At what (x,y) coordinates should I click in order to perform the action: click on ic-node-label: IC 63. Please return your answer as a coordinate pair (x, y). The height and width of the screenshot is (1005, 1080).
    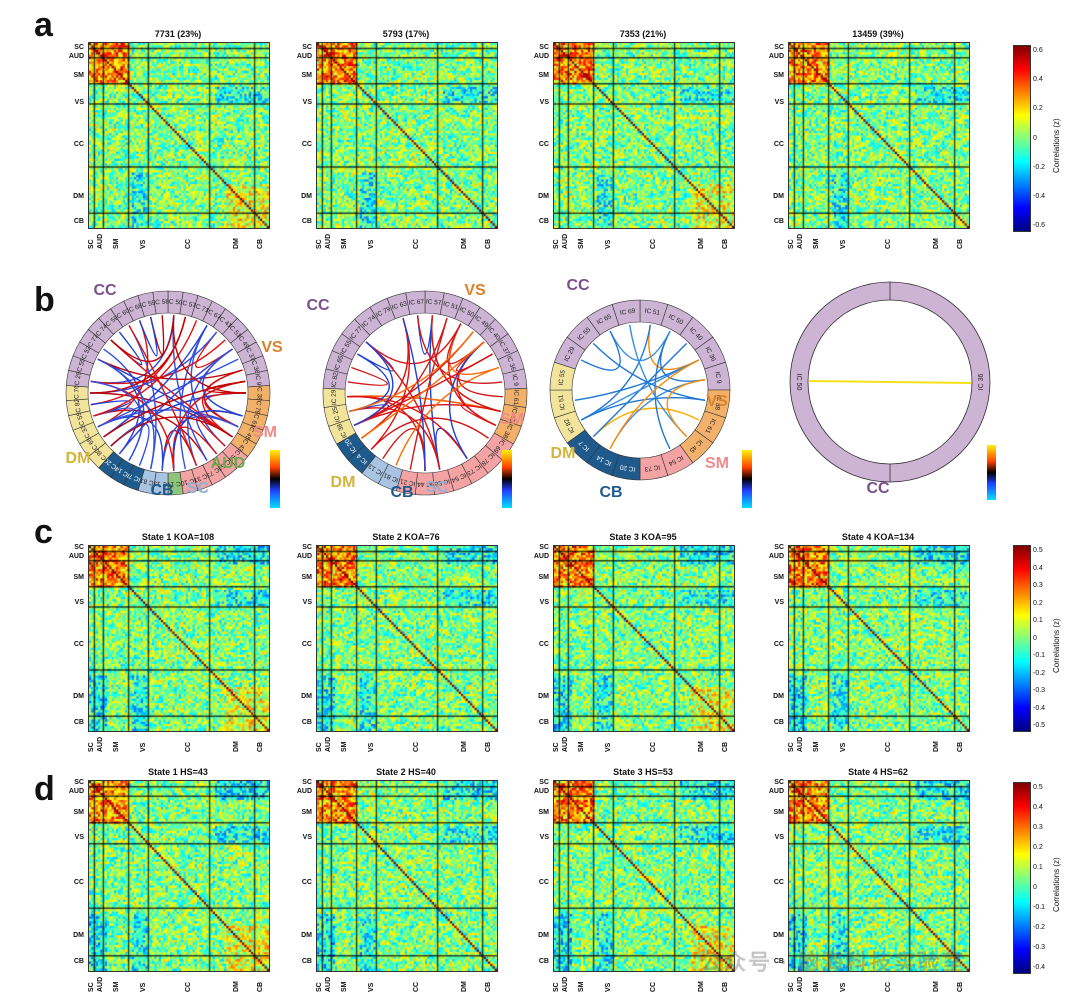
    Looking at the image, I should click on (399, 305).